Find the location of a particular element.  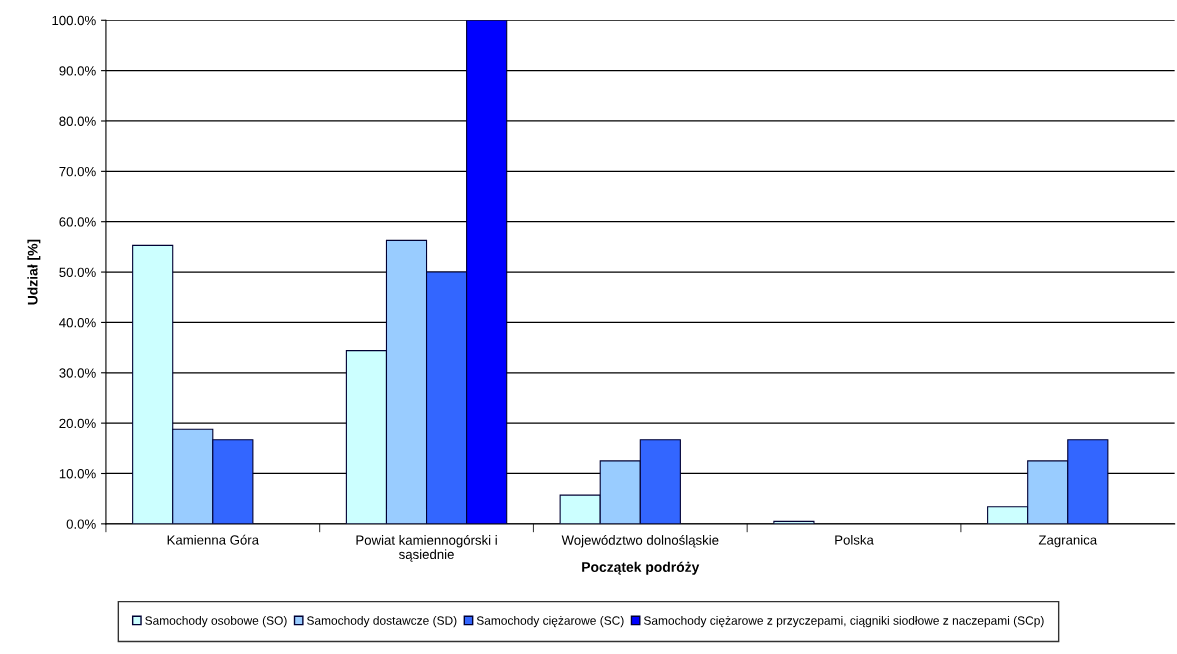

y-tick-label: 90.0% is located at coordinates (77, 71).